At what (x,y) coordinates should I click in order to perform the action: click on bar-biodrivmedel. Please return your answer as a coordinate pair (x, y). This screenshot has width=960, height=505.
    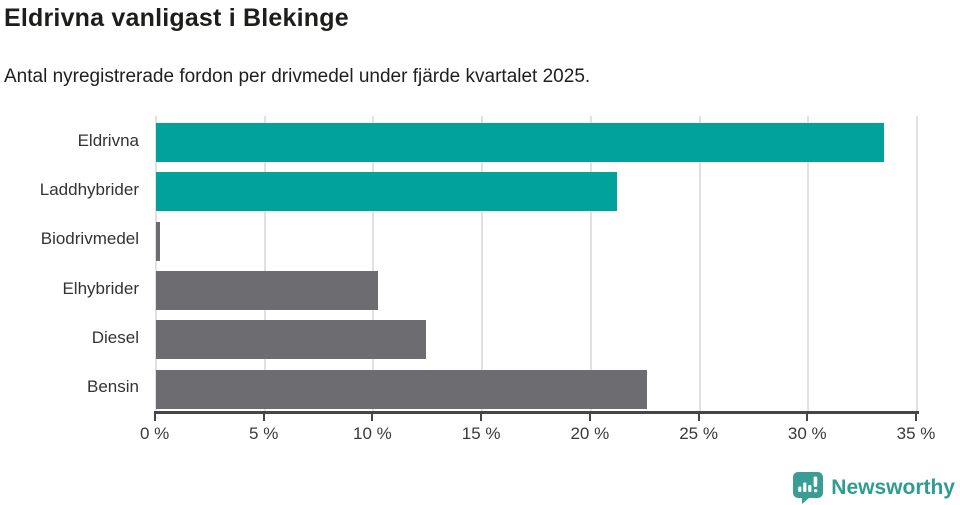
    Looking at the image, I should click on (158, 241).